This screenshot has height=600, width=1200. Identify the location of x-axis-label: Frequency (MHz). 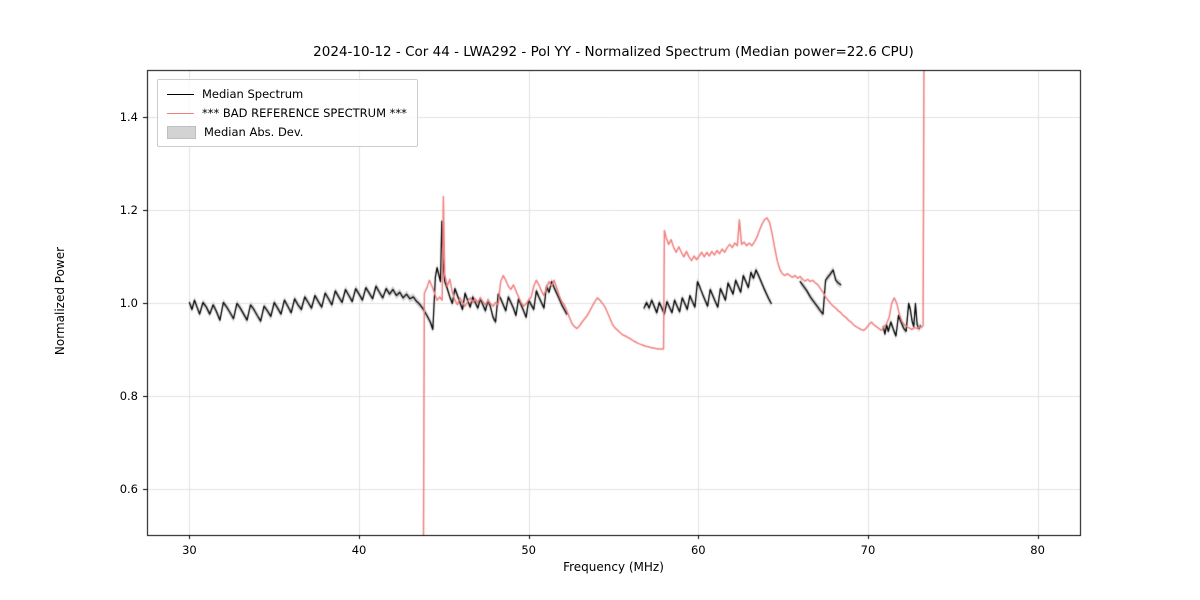
(613, 567).